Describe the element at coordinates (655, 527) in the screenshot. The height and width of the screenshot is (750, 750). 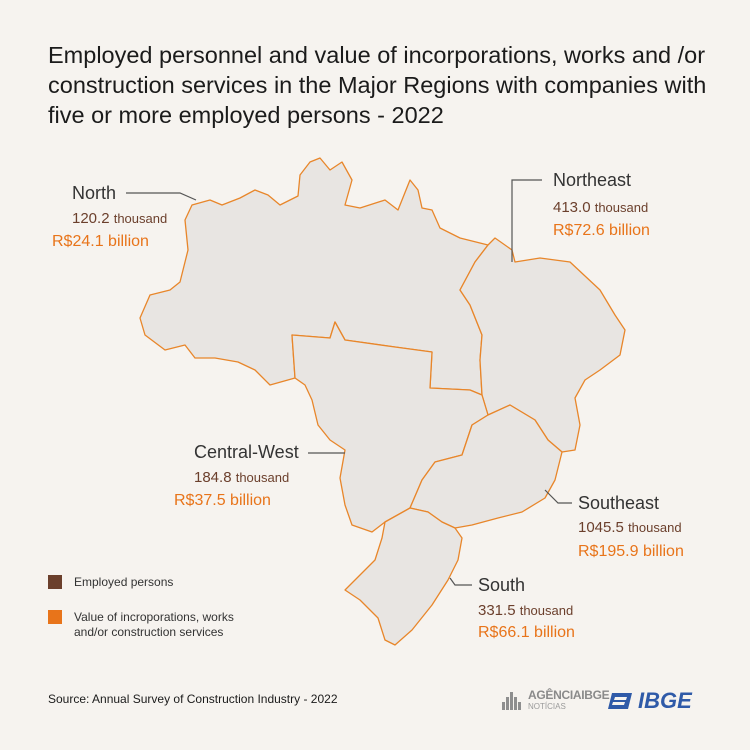
I see `southeast-employed-unit: thousand` at that location.